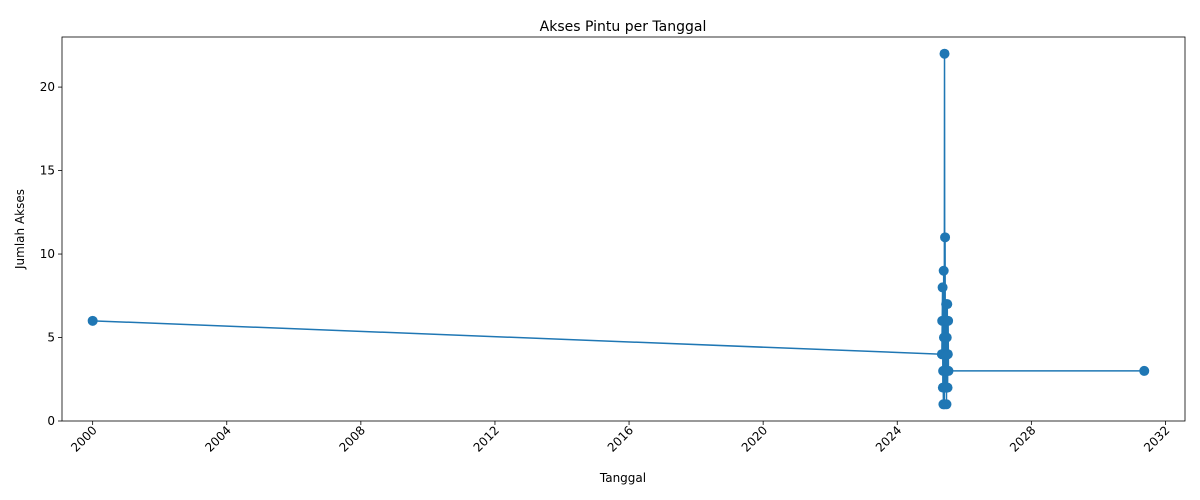 Image resolution: width=1200 pixels, height=500 pixels. I want to click on y-tick-label: 0, so click(51, 421).